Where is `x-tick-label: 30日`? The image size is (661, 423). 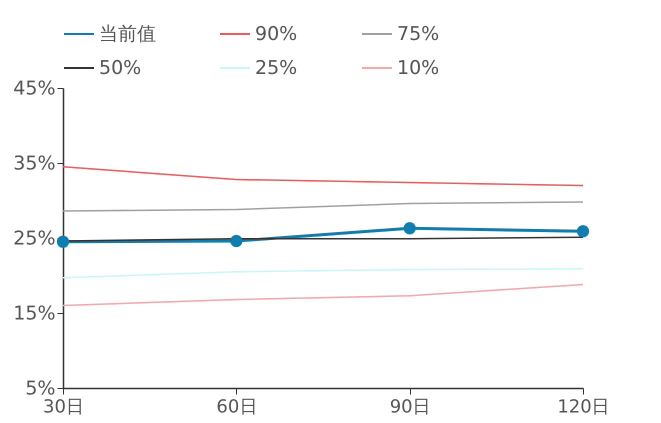
x-tick-label: 30日 is located at coordinates (63, 407).